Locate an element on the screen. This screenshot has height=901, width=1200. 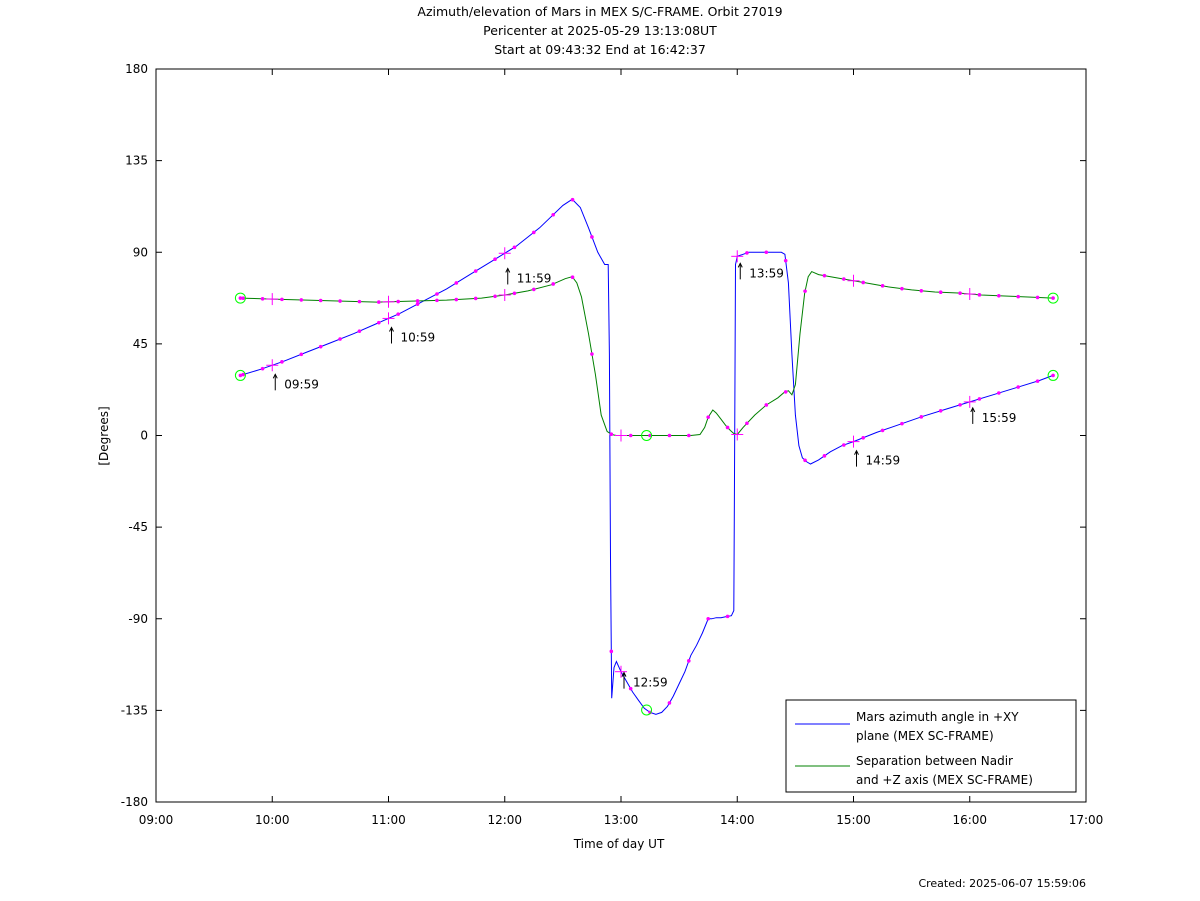
legend-label-azimuth-line1: Mars azimuth angle in +XY is located at coordinates (937, 717).